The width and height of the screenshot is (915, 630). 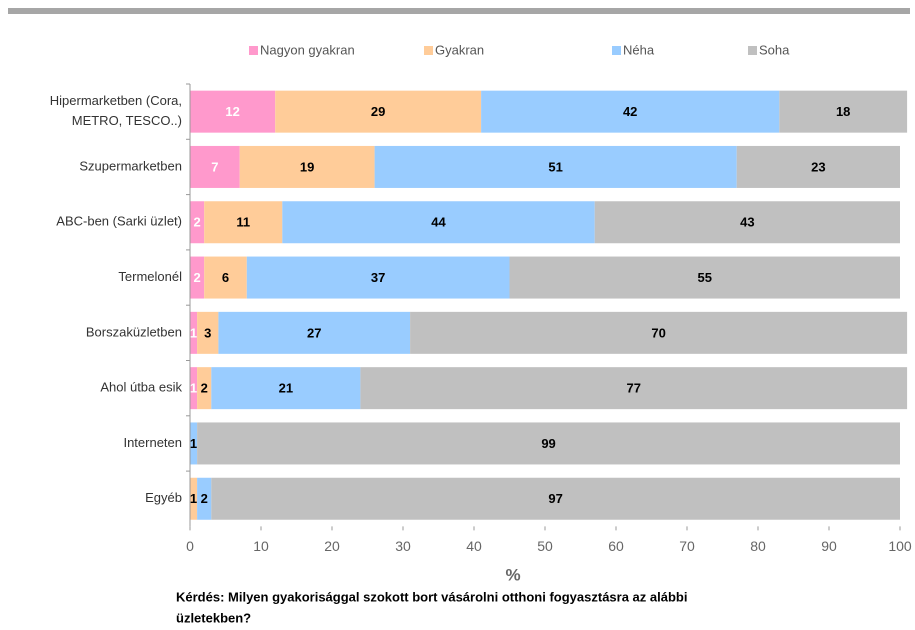 What do you see at coordinates (774, 49) in the screenshot?
I see `legend-label: Soha` at bounding box center [774, 49].